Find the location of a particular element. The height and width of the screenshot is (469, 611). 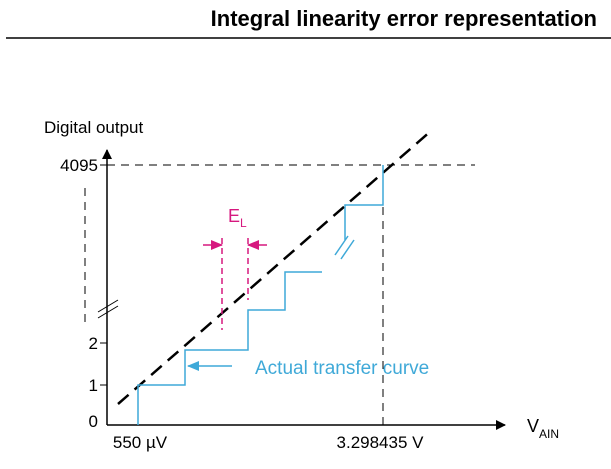

curve-break is located at coordinates (344, 247).